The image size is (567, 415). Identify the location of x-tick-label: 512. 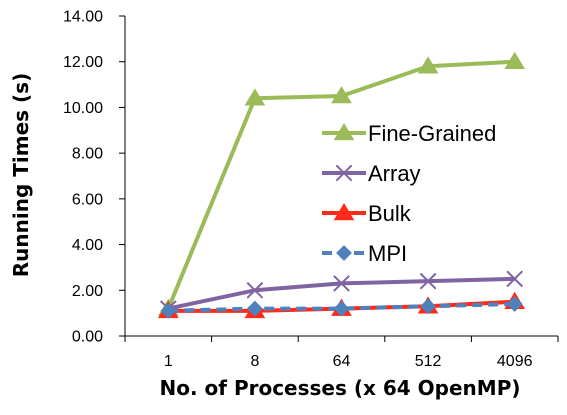
(428, 361).